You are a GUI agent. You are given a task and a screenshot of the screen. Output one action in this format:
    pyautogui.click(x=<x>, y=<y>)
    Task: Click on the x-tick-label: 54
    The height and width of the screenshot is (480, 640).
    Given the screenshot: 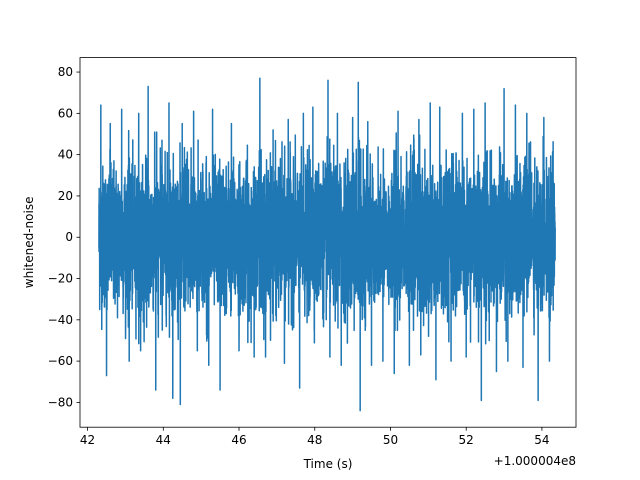 What is the action you would take?
    pyautogui.click(x=541, y=440)
    